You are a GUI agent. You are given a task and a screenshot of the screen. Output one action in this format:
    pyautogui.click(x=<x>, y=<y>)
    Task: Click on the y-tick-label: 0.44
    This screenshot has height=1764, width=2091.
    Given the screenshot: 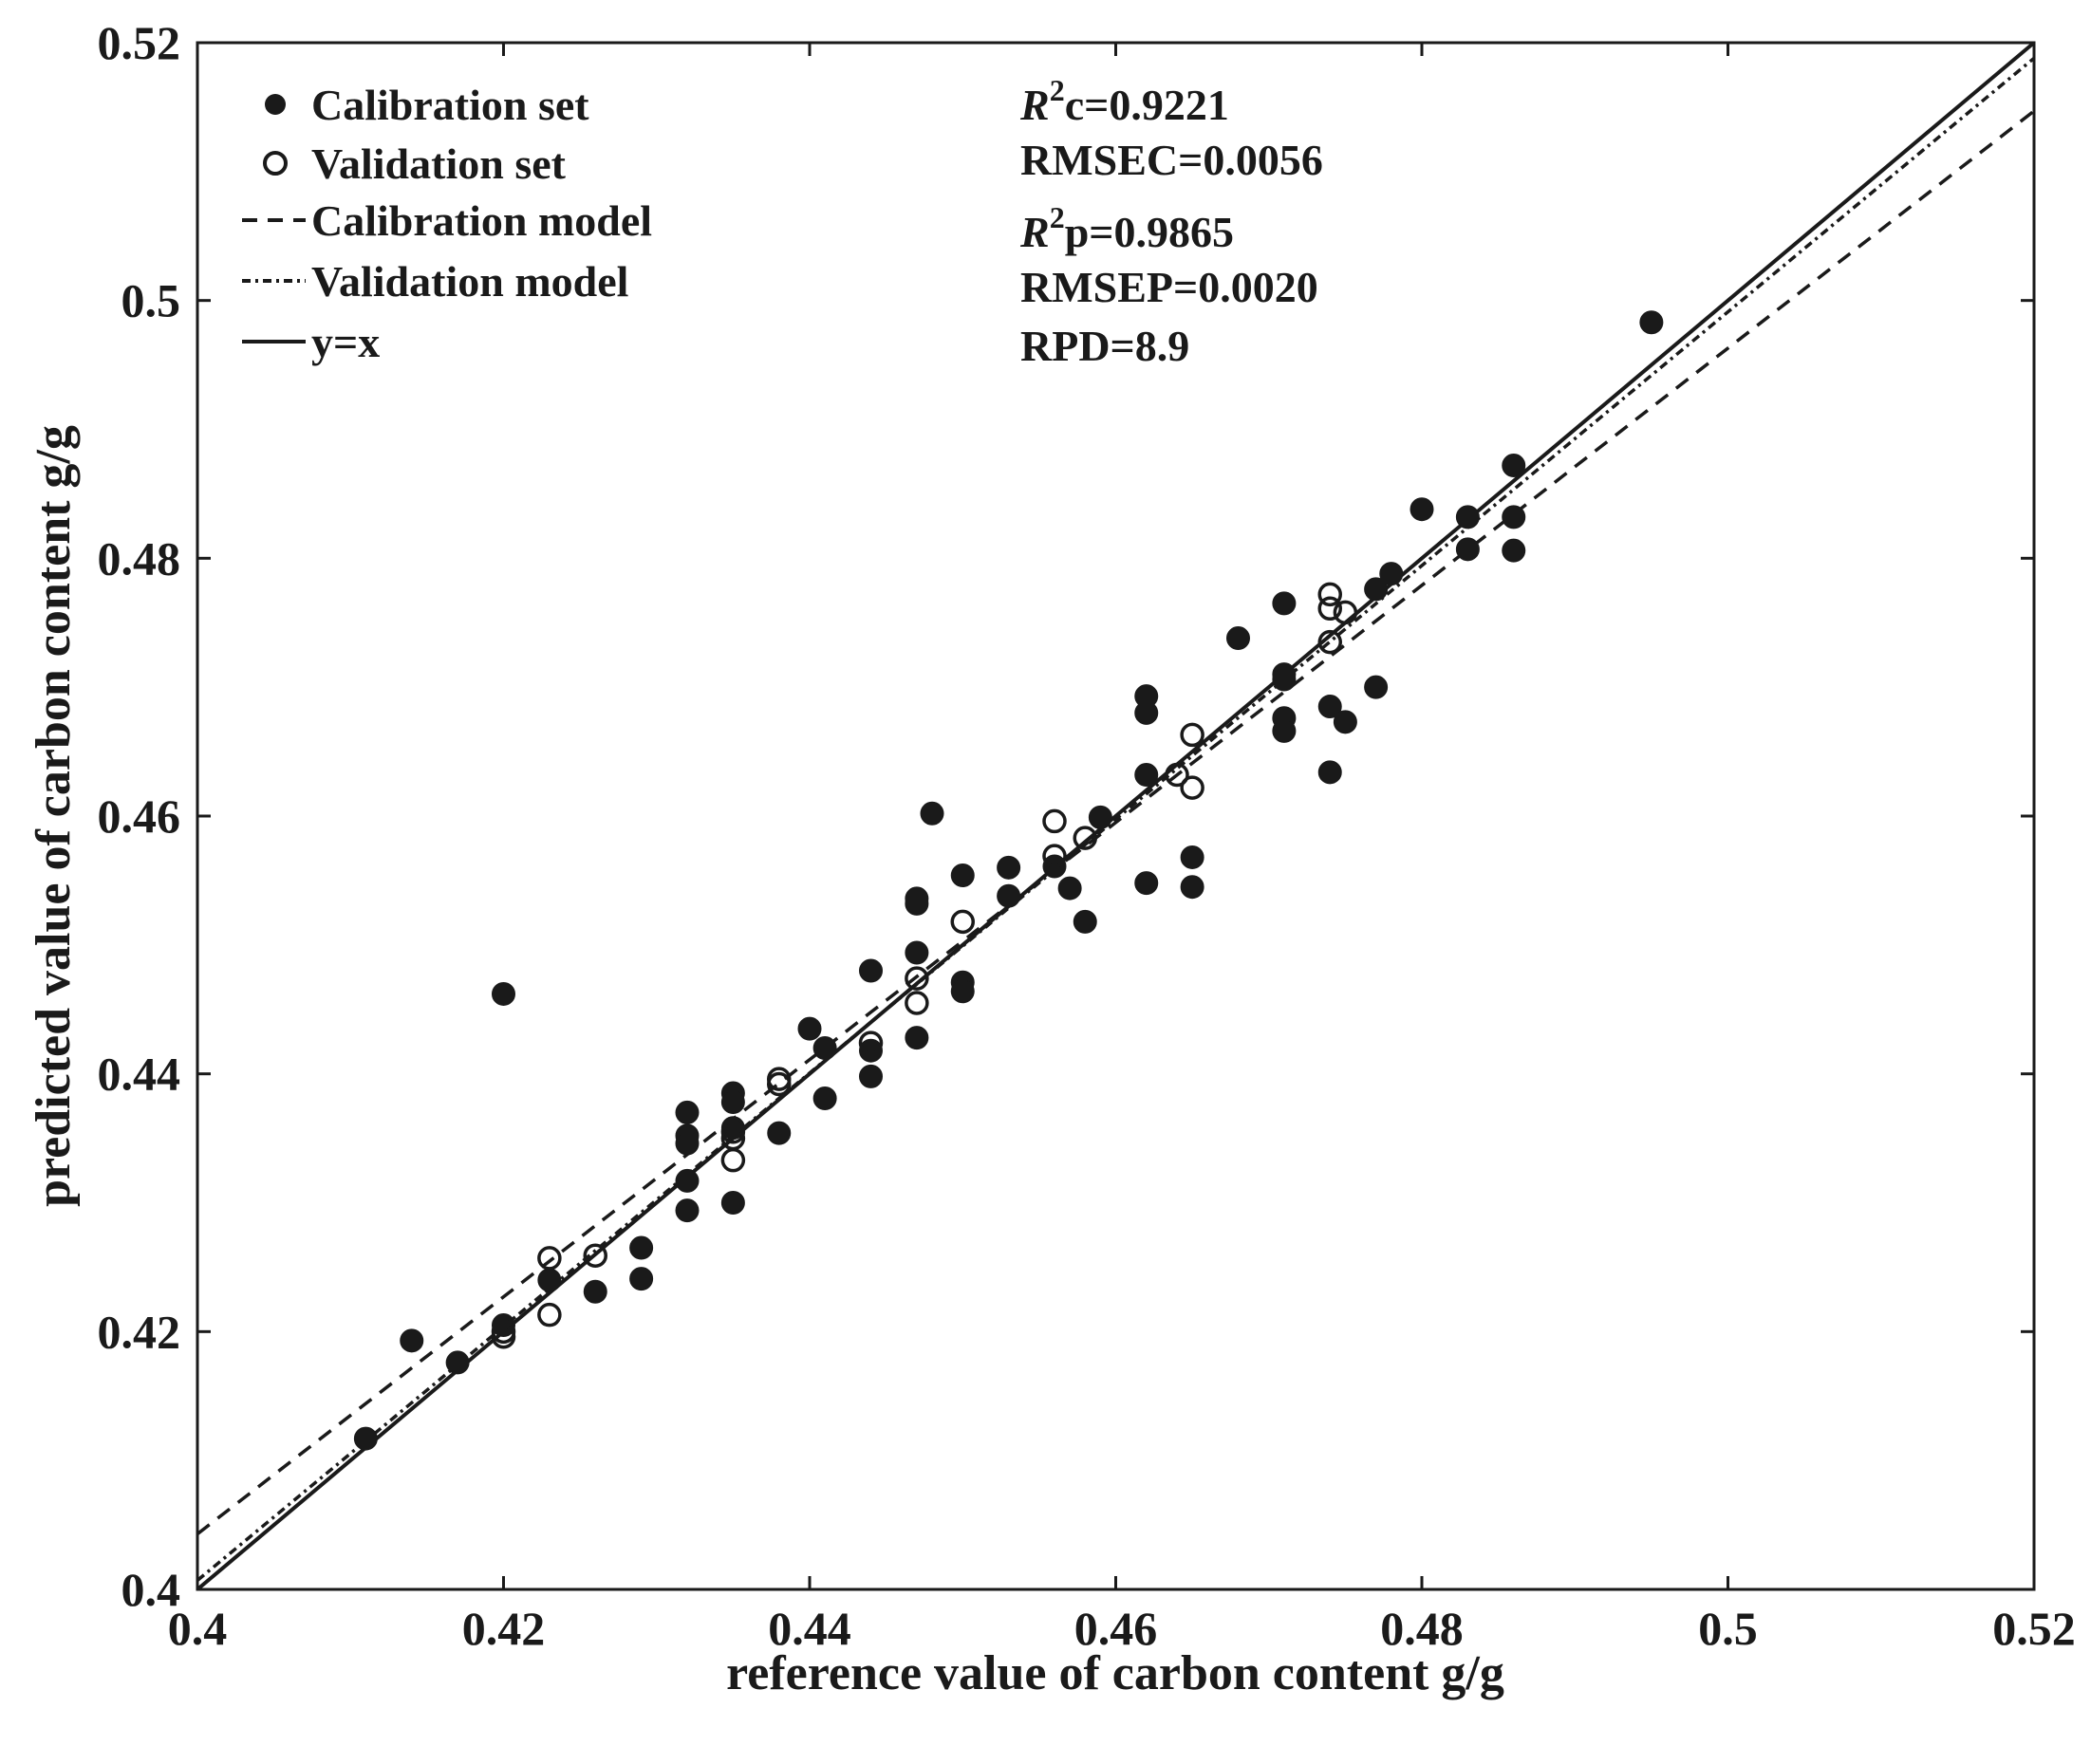 What is the action you would take?
    pyautogui.click(x=139, y=1074)
    